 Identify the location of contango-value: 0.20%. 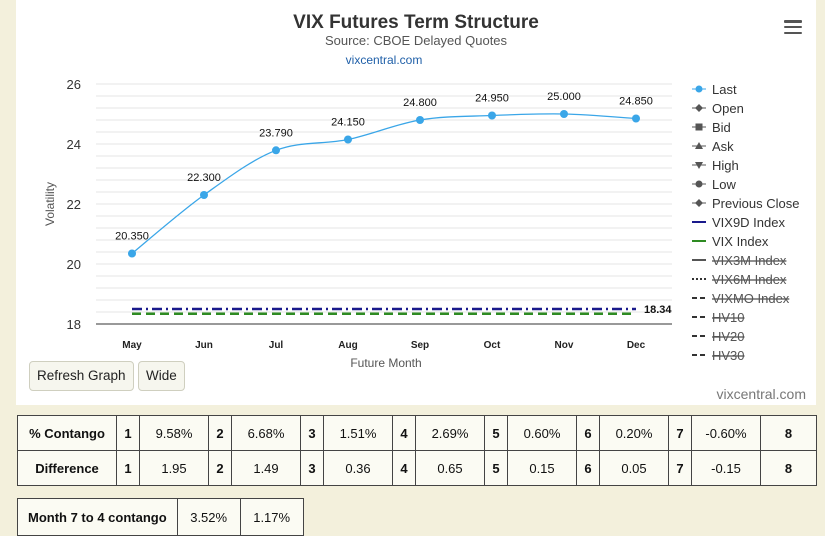
(634, 433).